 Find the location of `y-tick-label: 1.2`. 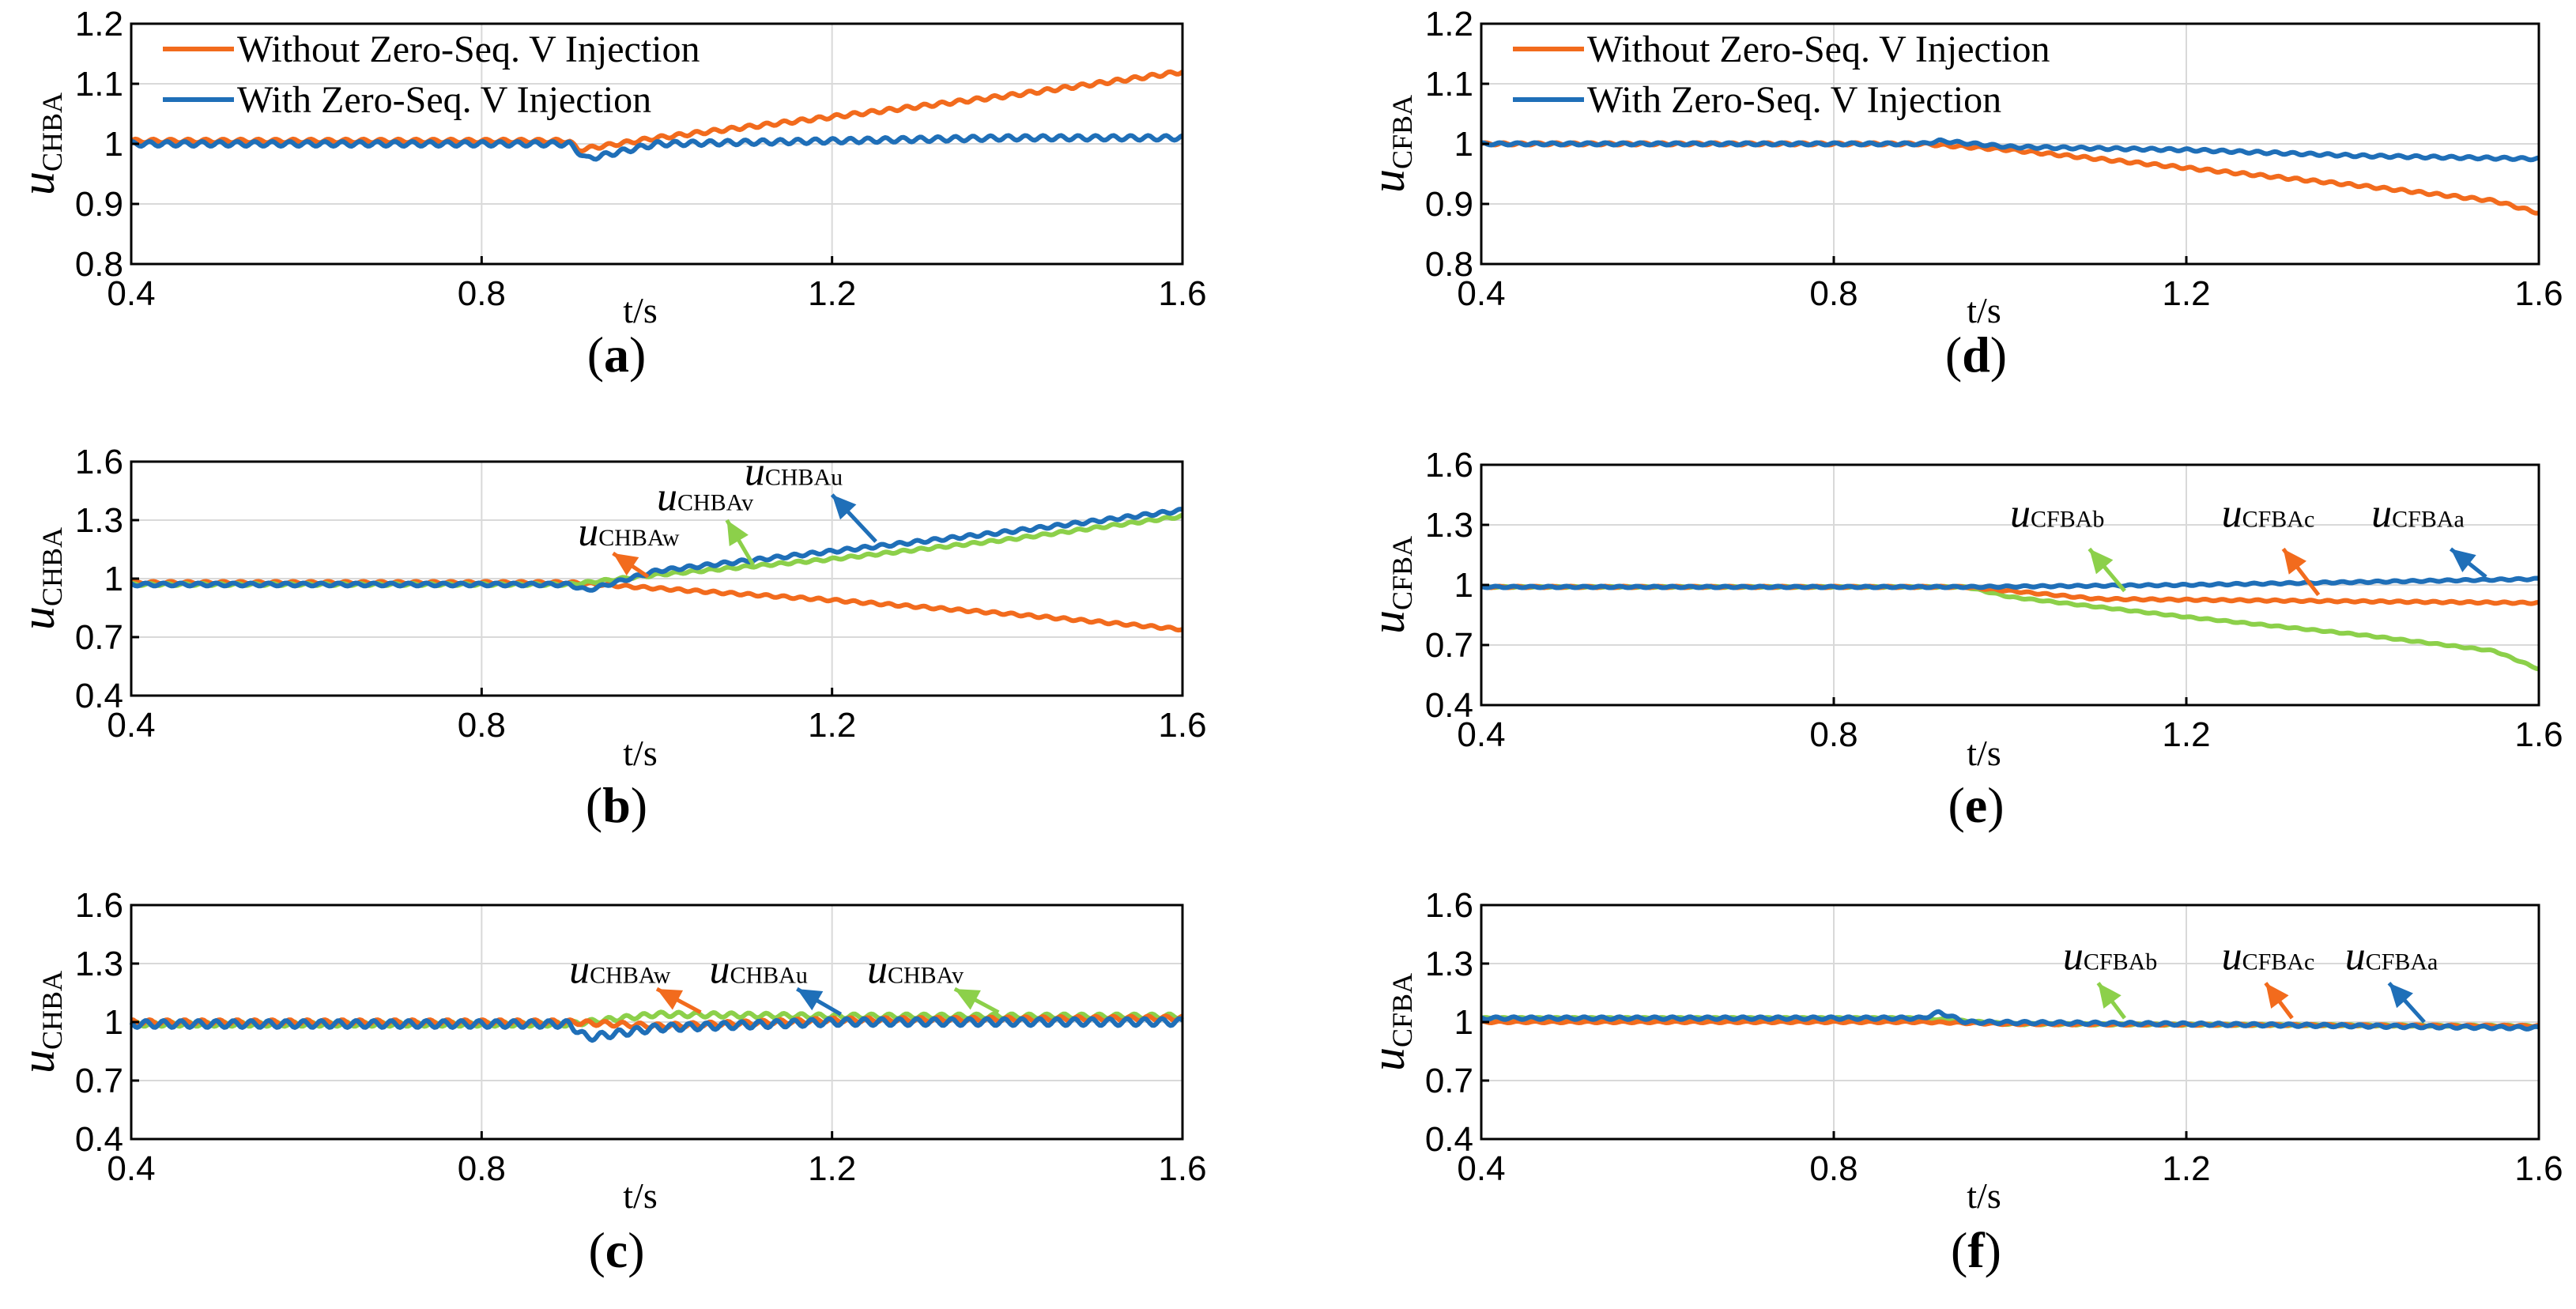

y-tick-label: 1.2 is located at coordinates (99, 24).